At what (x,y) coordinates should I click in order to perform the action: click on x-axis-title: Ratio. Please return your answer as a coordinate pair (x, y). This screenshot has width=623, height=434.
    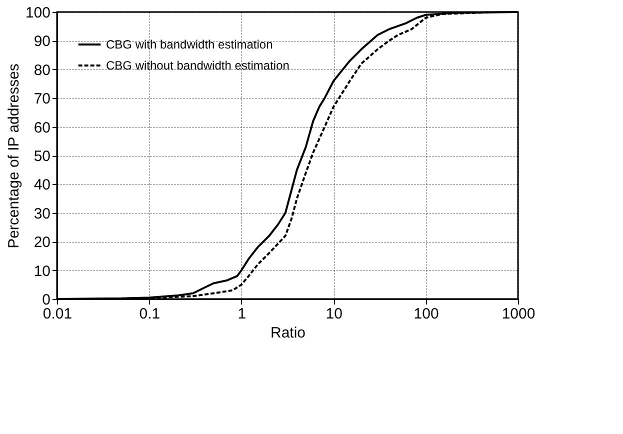
    Looking at the image, I should click on (288, 333).